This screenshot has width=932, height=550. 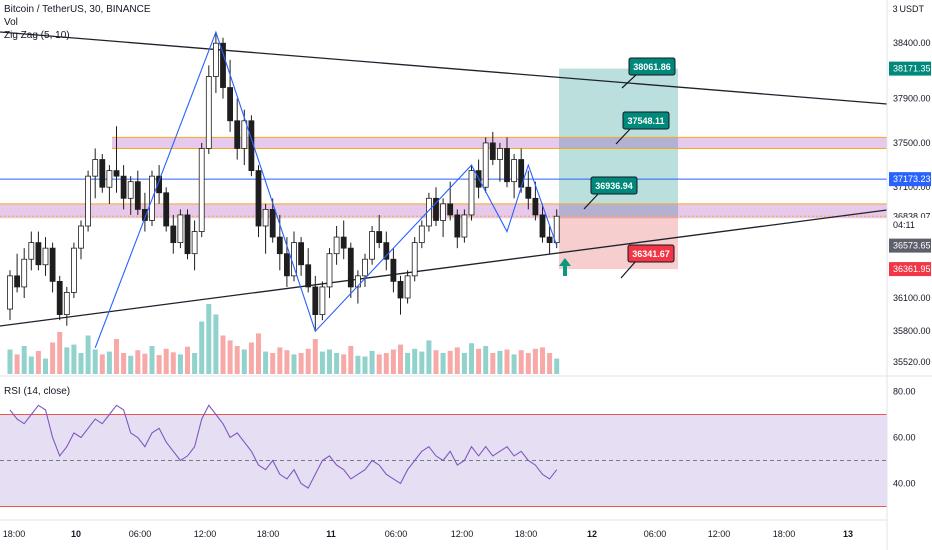 What do you see at coordinates (565, 267) in the screenshot?
I see `up-arrow-icon` at bounding box center [565, 267].